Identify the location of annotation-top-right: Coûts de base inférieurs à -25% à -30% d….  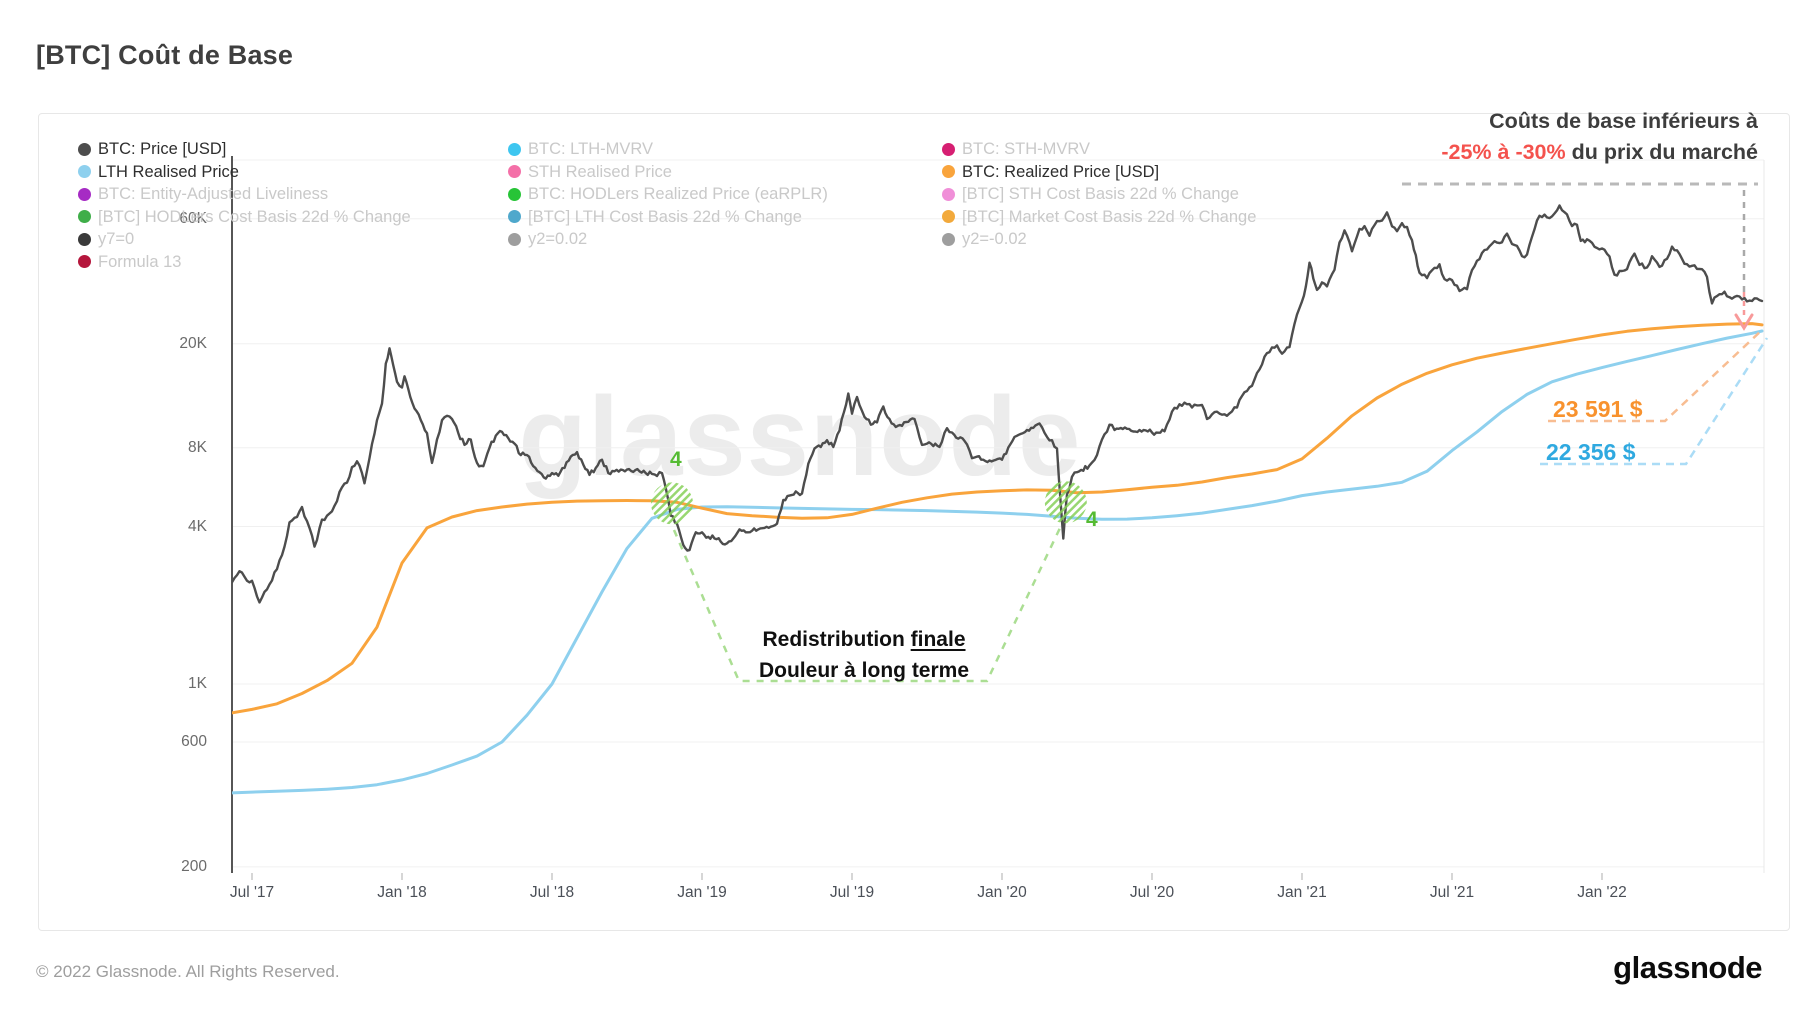
(1599, 137).